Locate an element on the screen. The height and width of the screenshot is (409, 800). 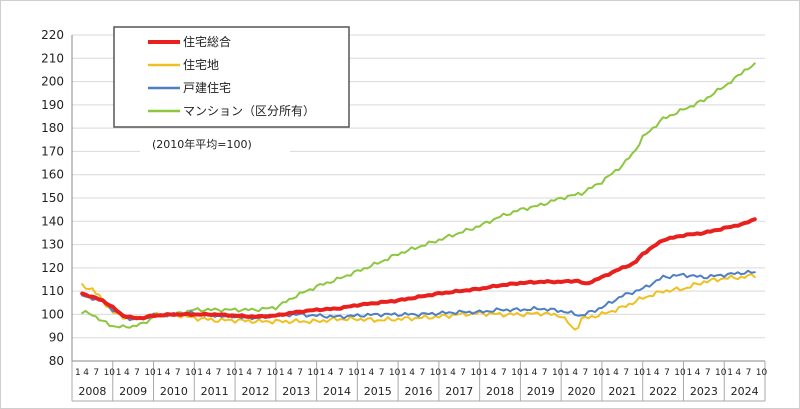
year-label: 2021 is located at coordinates (622, 391).